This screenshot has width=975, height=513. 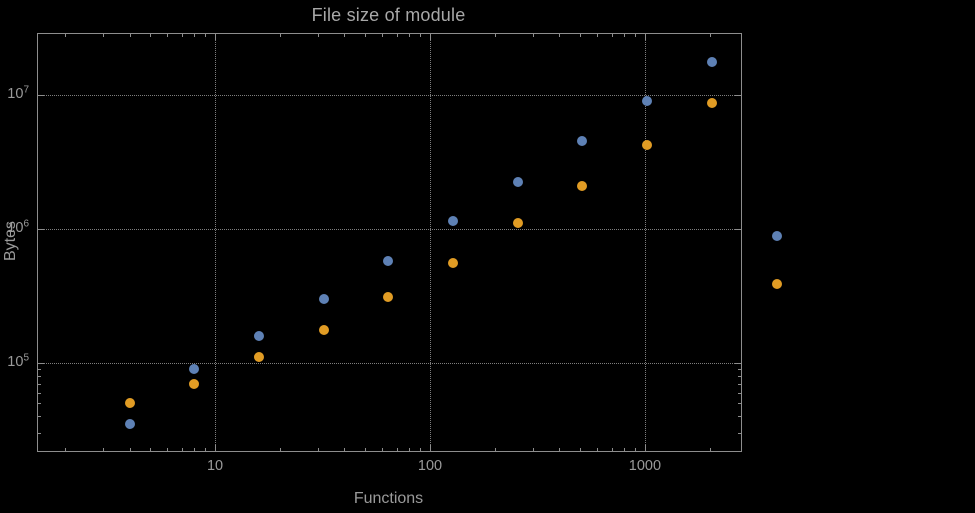 I want to click on x-tick-label: 1000, so click(x=645, y=466).